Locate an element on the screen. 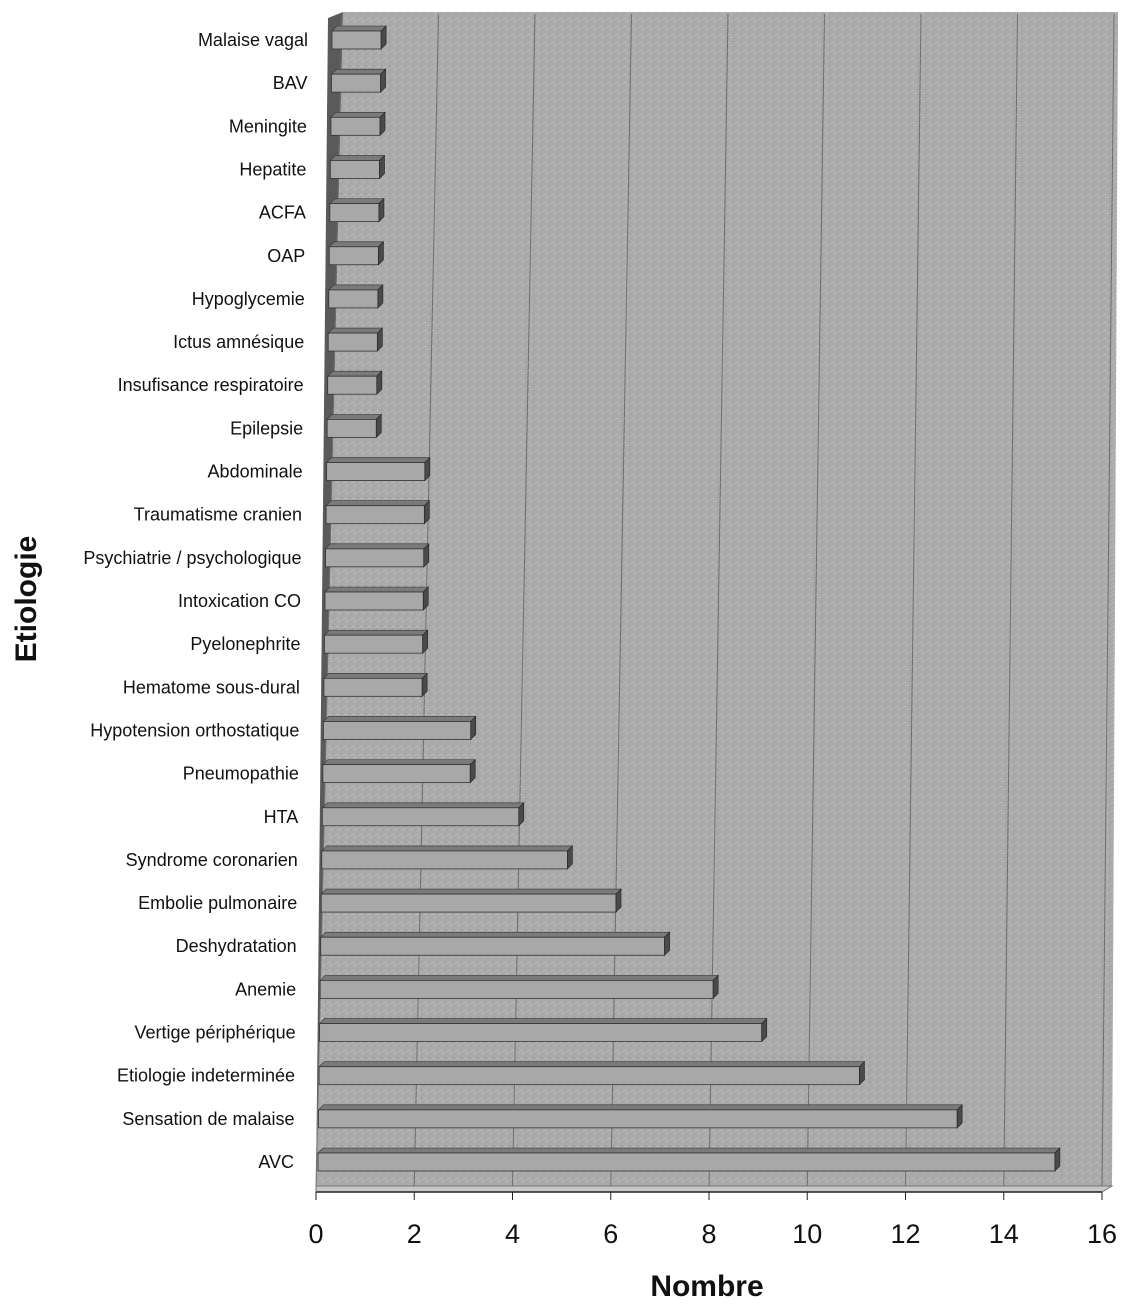 This screenshot has width=1132, height=1306. category-label-oap: OAP is located at coordinates (286, 256).